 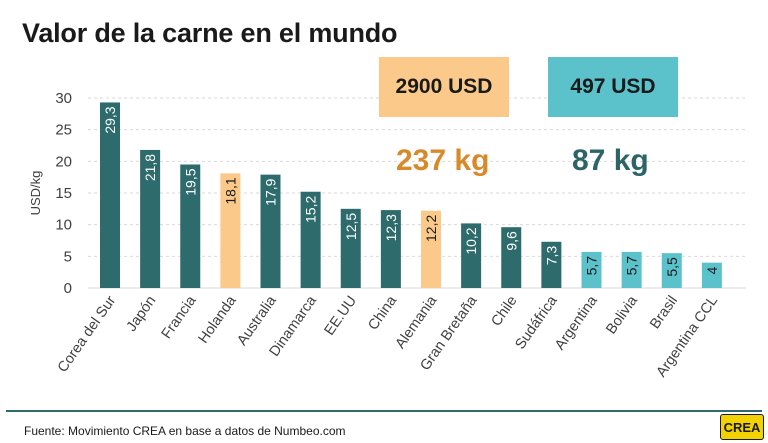 I want to click on y-tick-label: 5, so click(x=68, y=256).